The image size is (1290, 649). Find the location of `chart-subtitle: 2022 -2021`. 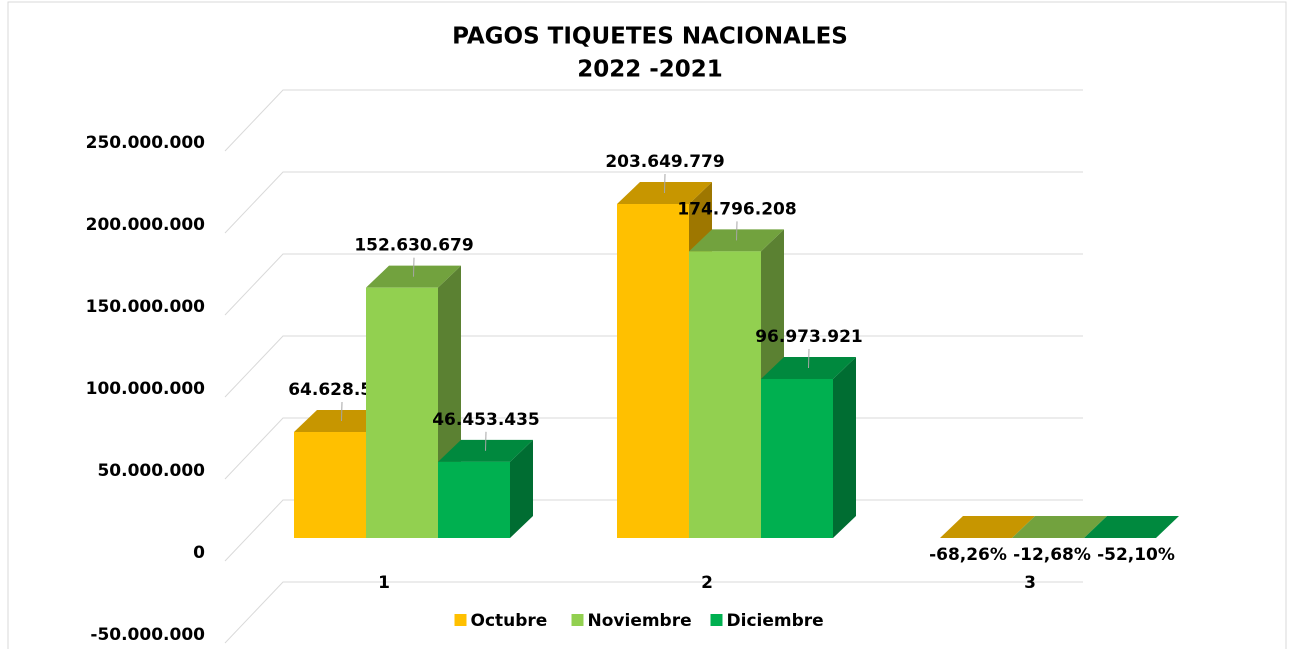

chart-subtitle: 2022 -2021 is located at coordinates (650, 70).